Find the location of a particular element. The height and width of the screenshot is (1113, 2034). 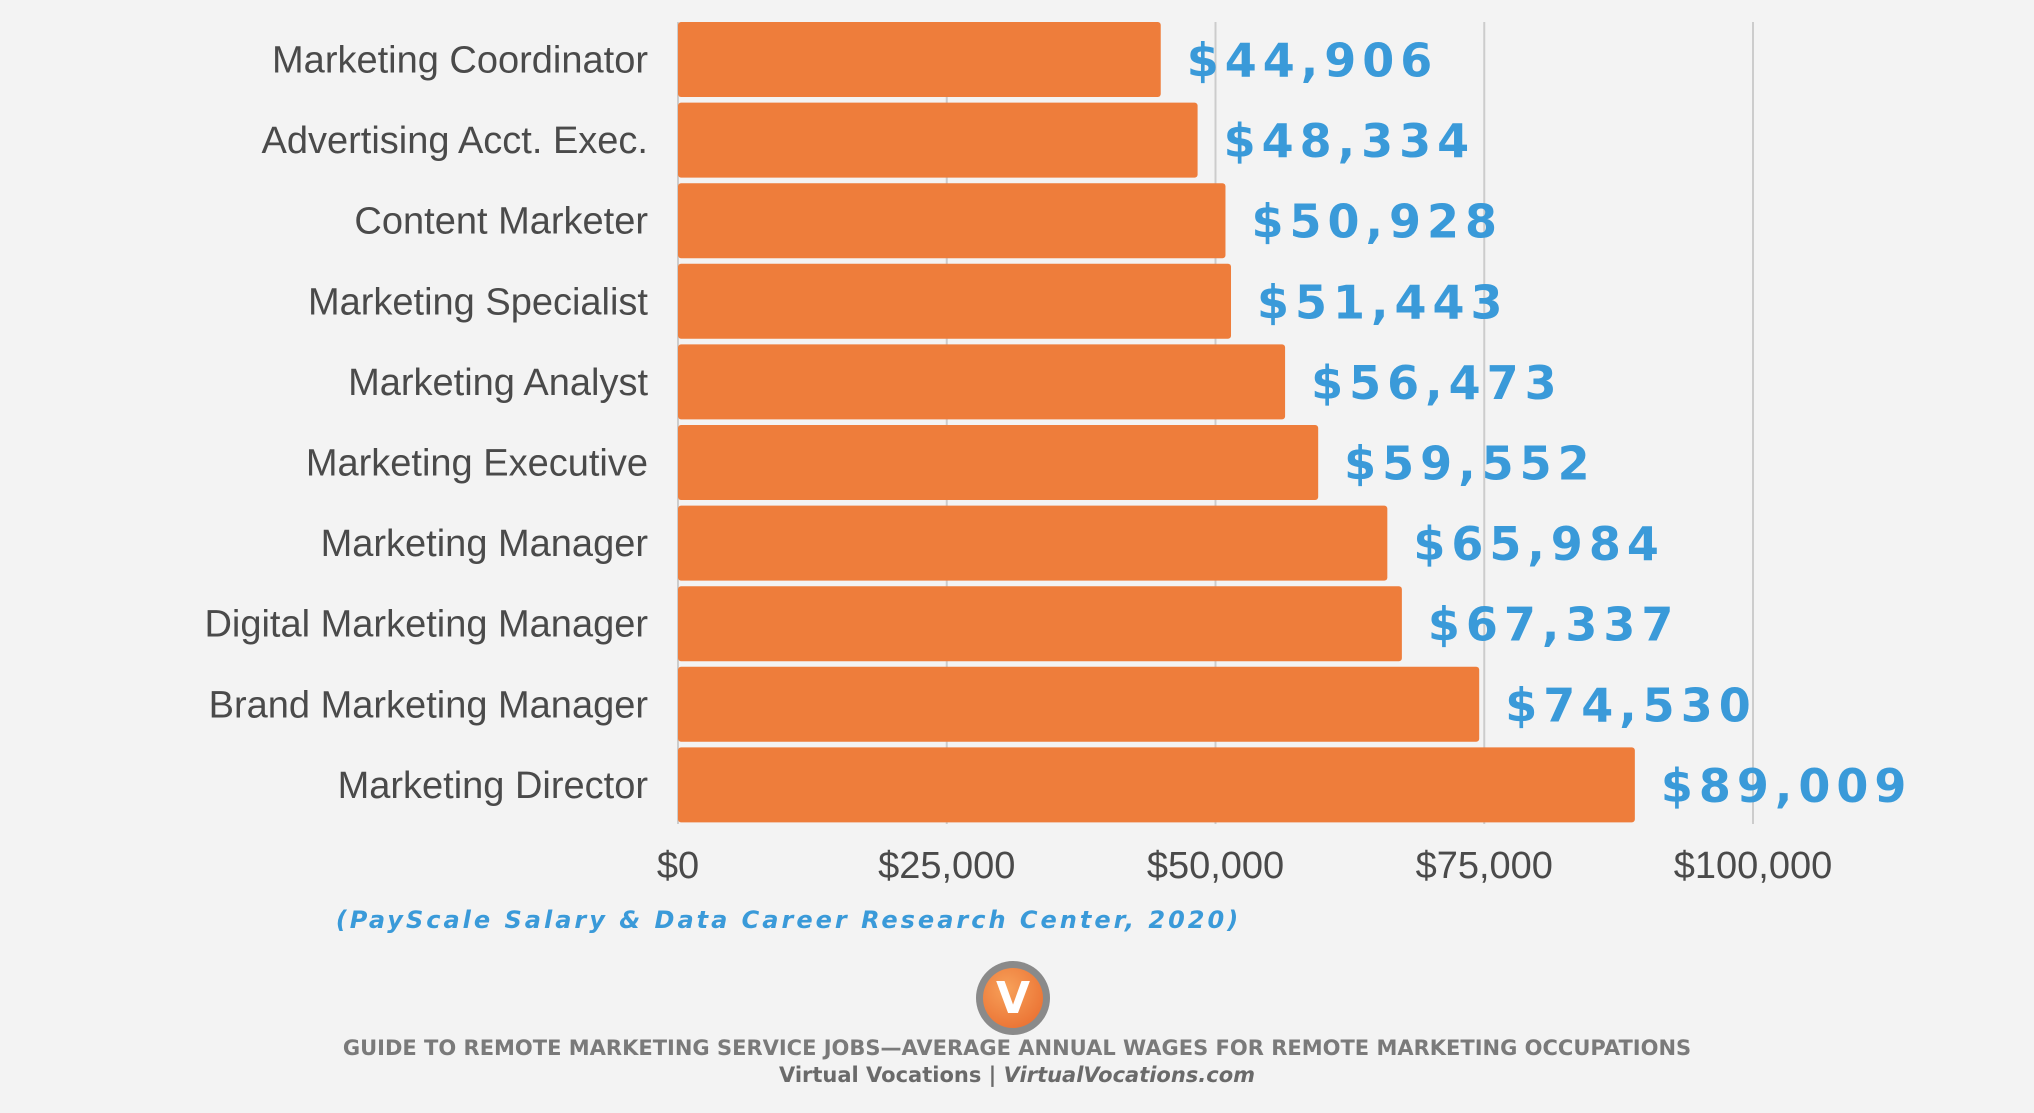

category-label: Brand Marketing Manager is located at coordinates (429, 705).